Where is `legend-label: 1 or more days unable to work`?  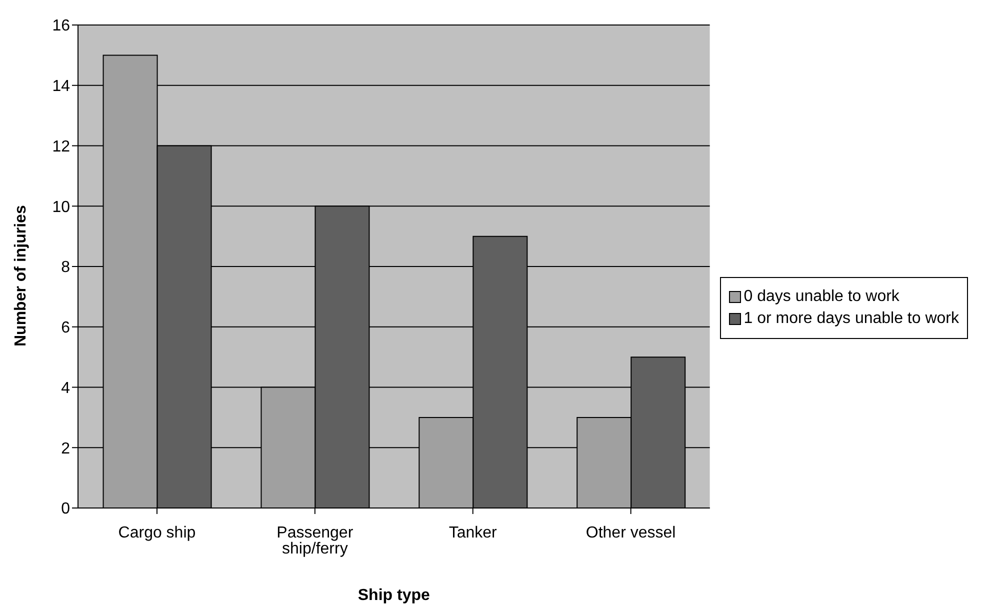 legend-label: 1 or more days unable to work is located at coordinates (851, 319).